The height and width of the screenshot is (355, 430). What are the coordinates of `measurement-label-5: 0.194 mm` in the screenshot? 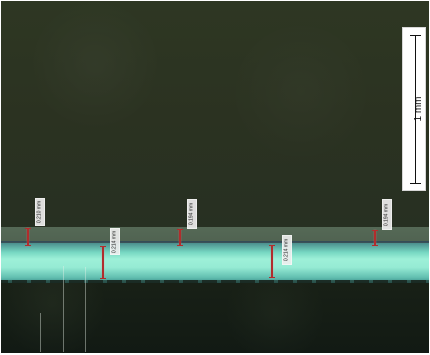 It's located at (387, 214).